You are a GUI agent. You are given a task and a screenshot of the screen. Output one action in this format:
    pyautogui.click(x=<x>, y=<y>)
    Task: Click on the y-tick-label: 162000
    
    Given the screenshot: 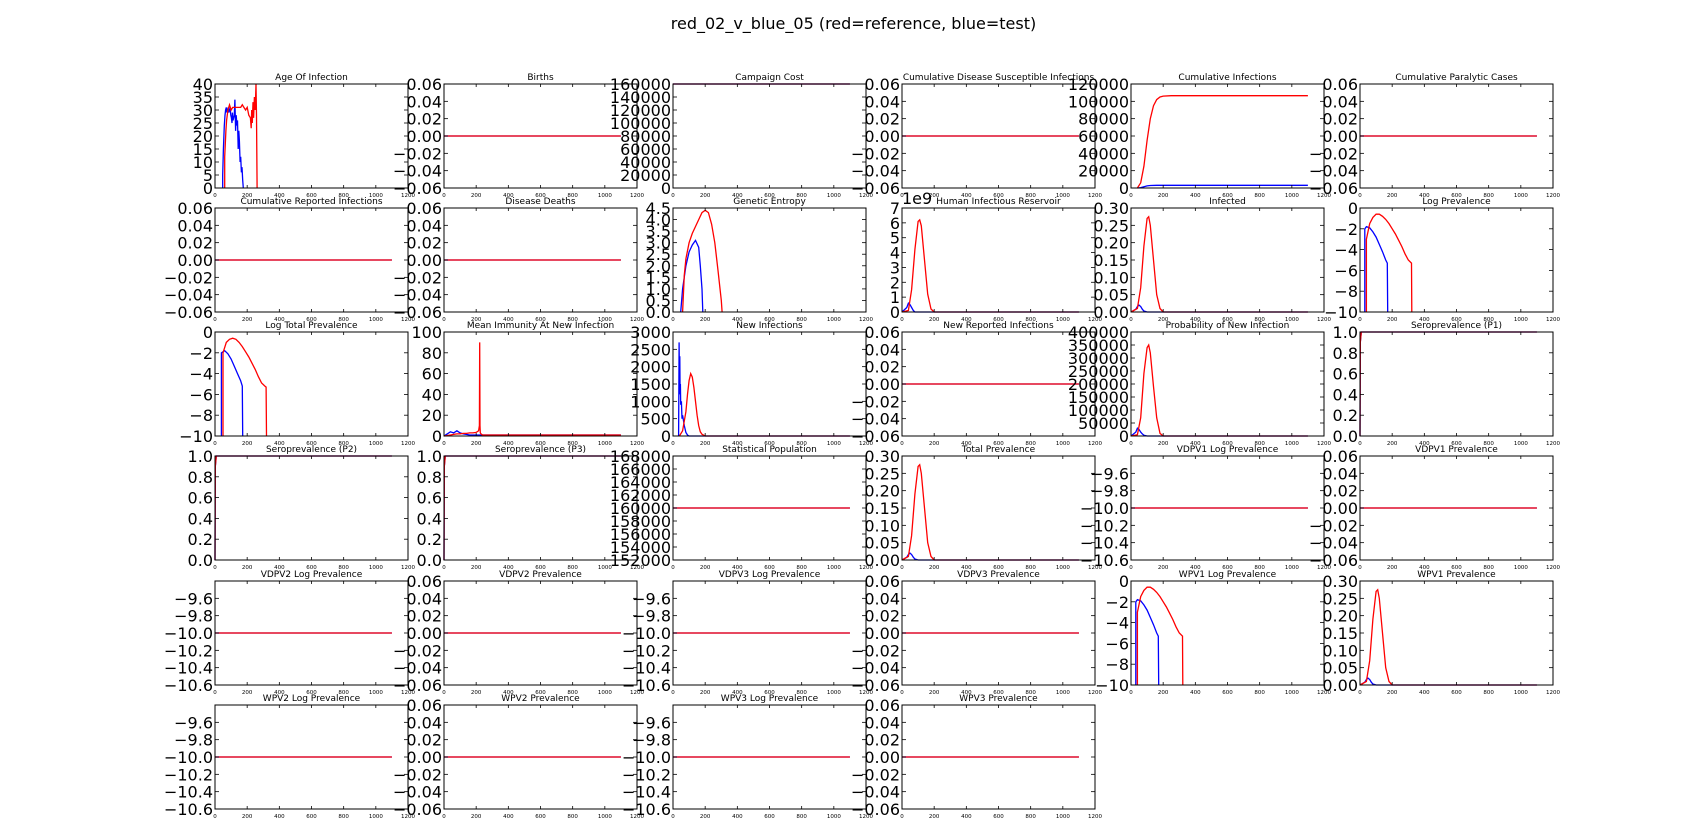 What is the action you would take?
    pyautogui.click(x=640, y=495)
    